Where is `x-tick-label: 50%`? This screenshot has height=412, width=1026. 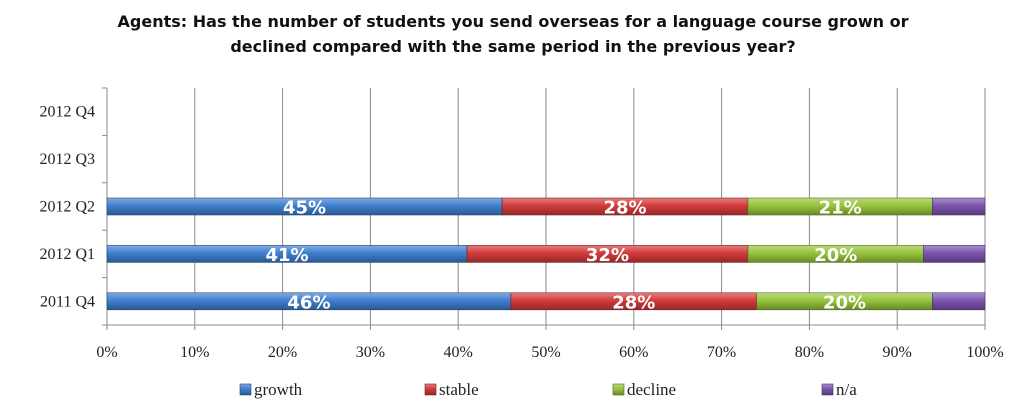 x-tick-label: 50% is located at coordinates (545, 352).